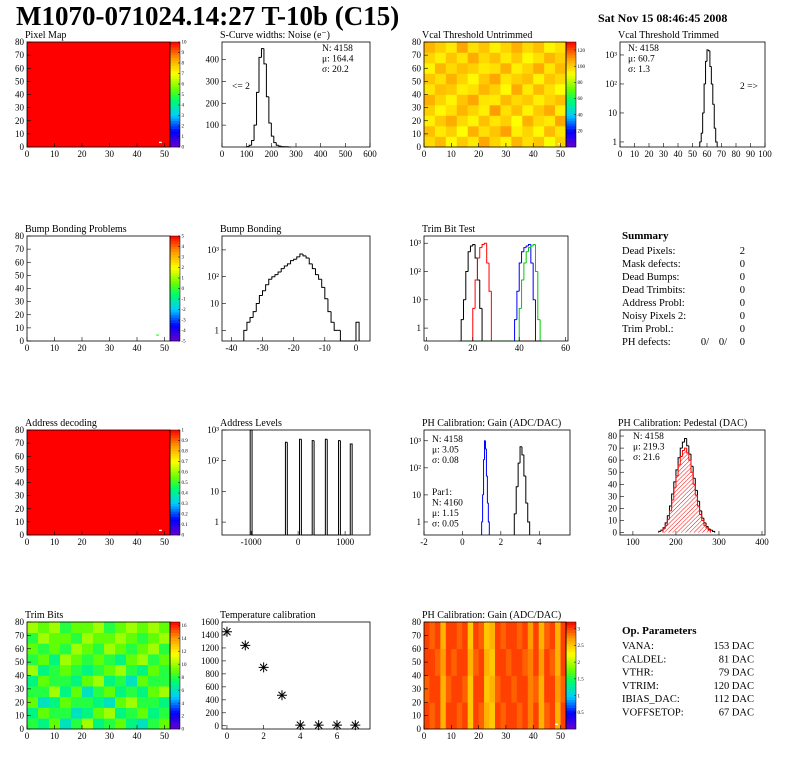 The height and width of the screenshot is (772, 796). I want to click on annotation: <= 2, so click(241, 87).